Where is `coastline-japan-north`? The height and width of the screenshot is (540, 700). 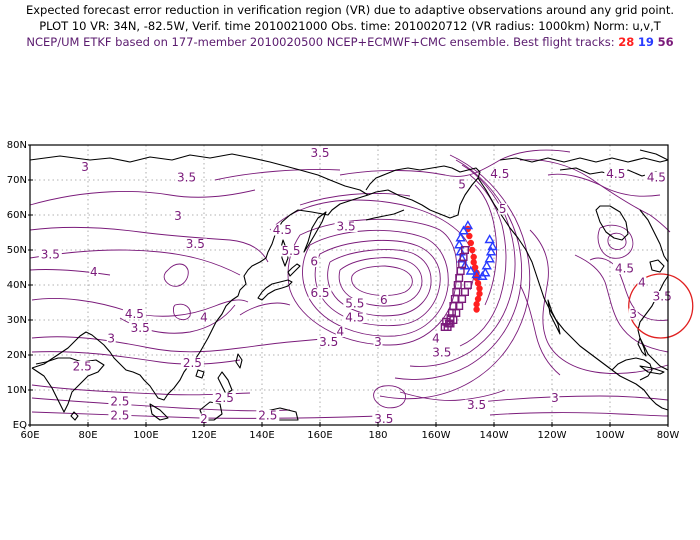
coastline-japan-north is located at coordinates (294, 270).